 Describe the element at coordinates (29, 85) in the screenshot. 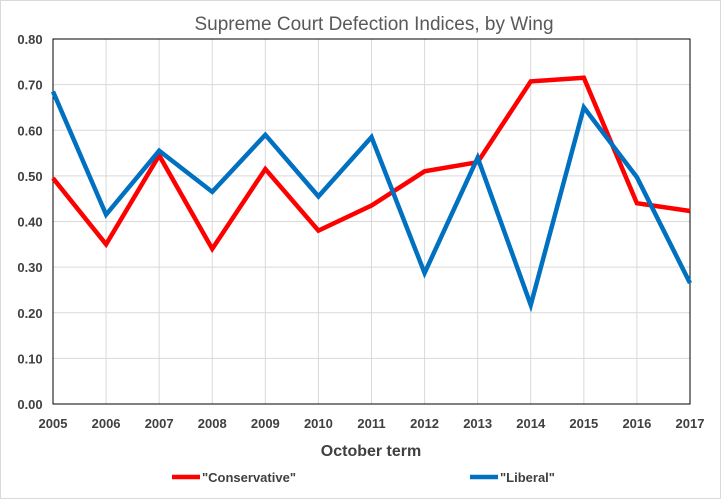

I see `y-tick-label: 0.70` at that location.